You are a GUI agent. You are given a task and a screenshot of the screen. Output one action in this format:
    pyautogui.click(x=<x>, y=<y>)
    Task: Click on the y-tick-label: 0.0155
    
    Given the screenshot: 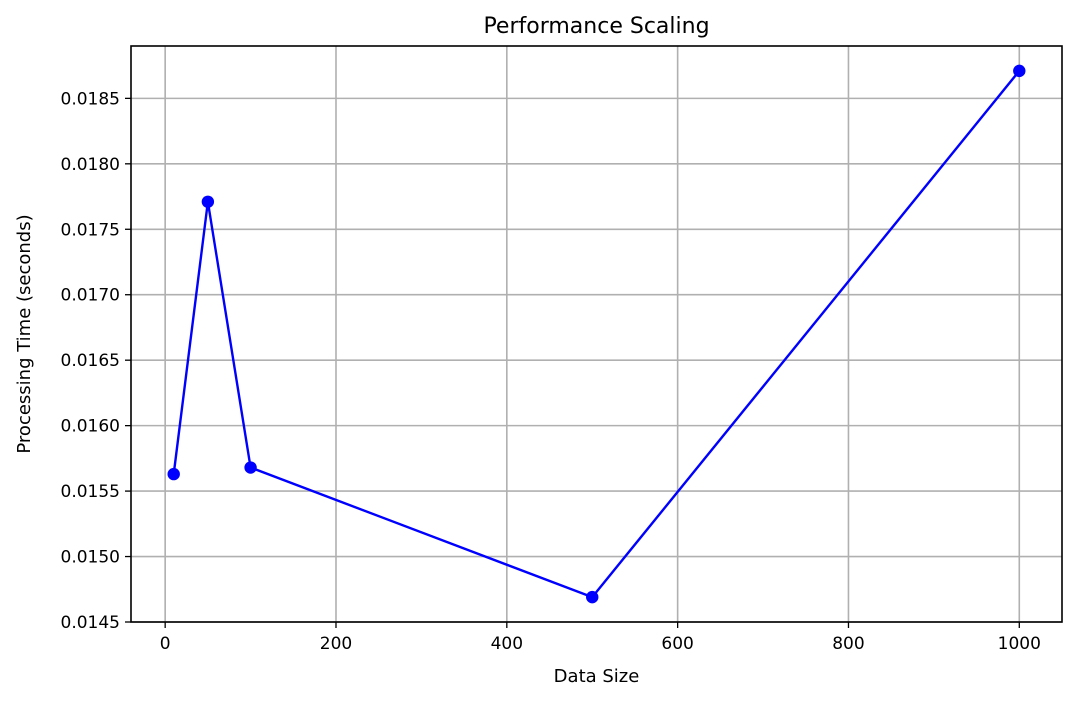 What is the action you would take?
    pyautogui.click(x=90, y=492)
    